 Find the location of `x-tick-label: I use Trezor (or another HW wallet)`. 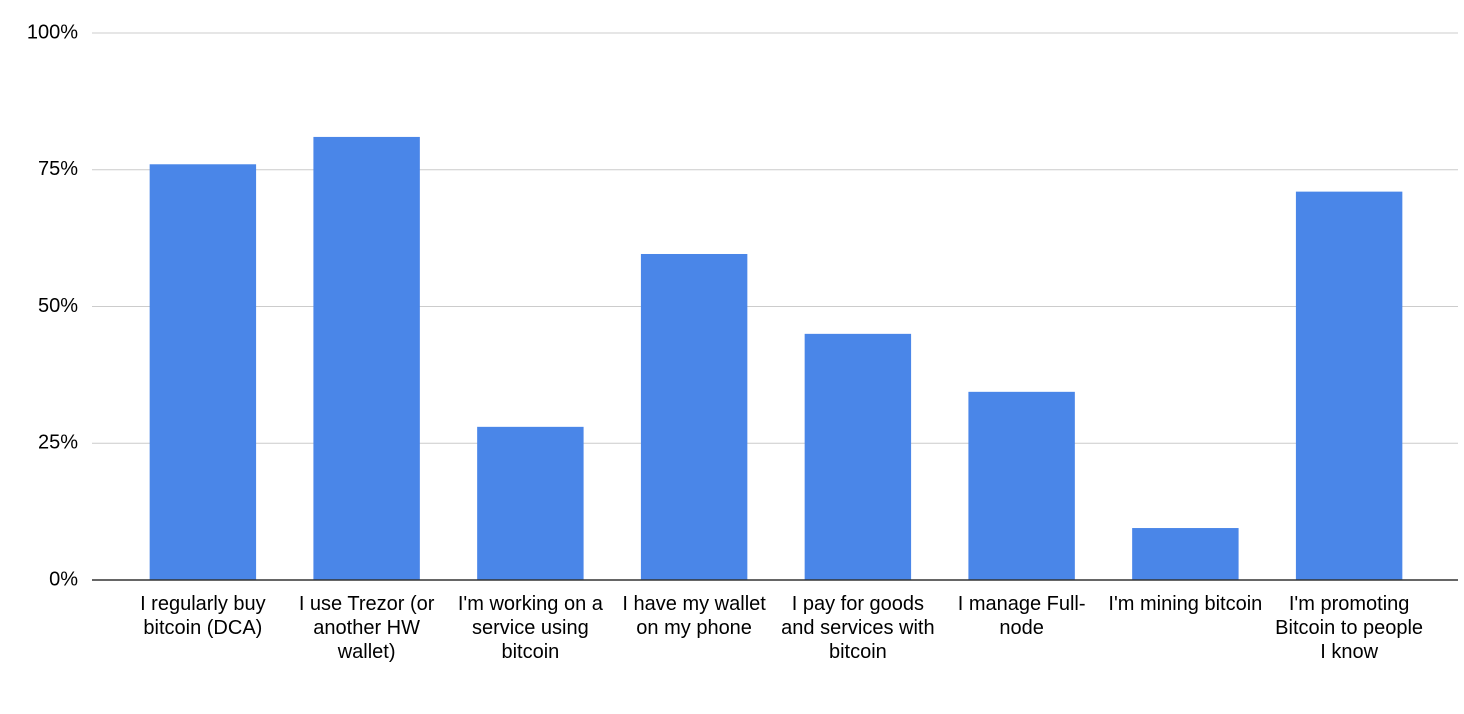

x-tick-label: I use Trezor (or another HW wallet) is located at coordinates (366, 628).